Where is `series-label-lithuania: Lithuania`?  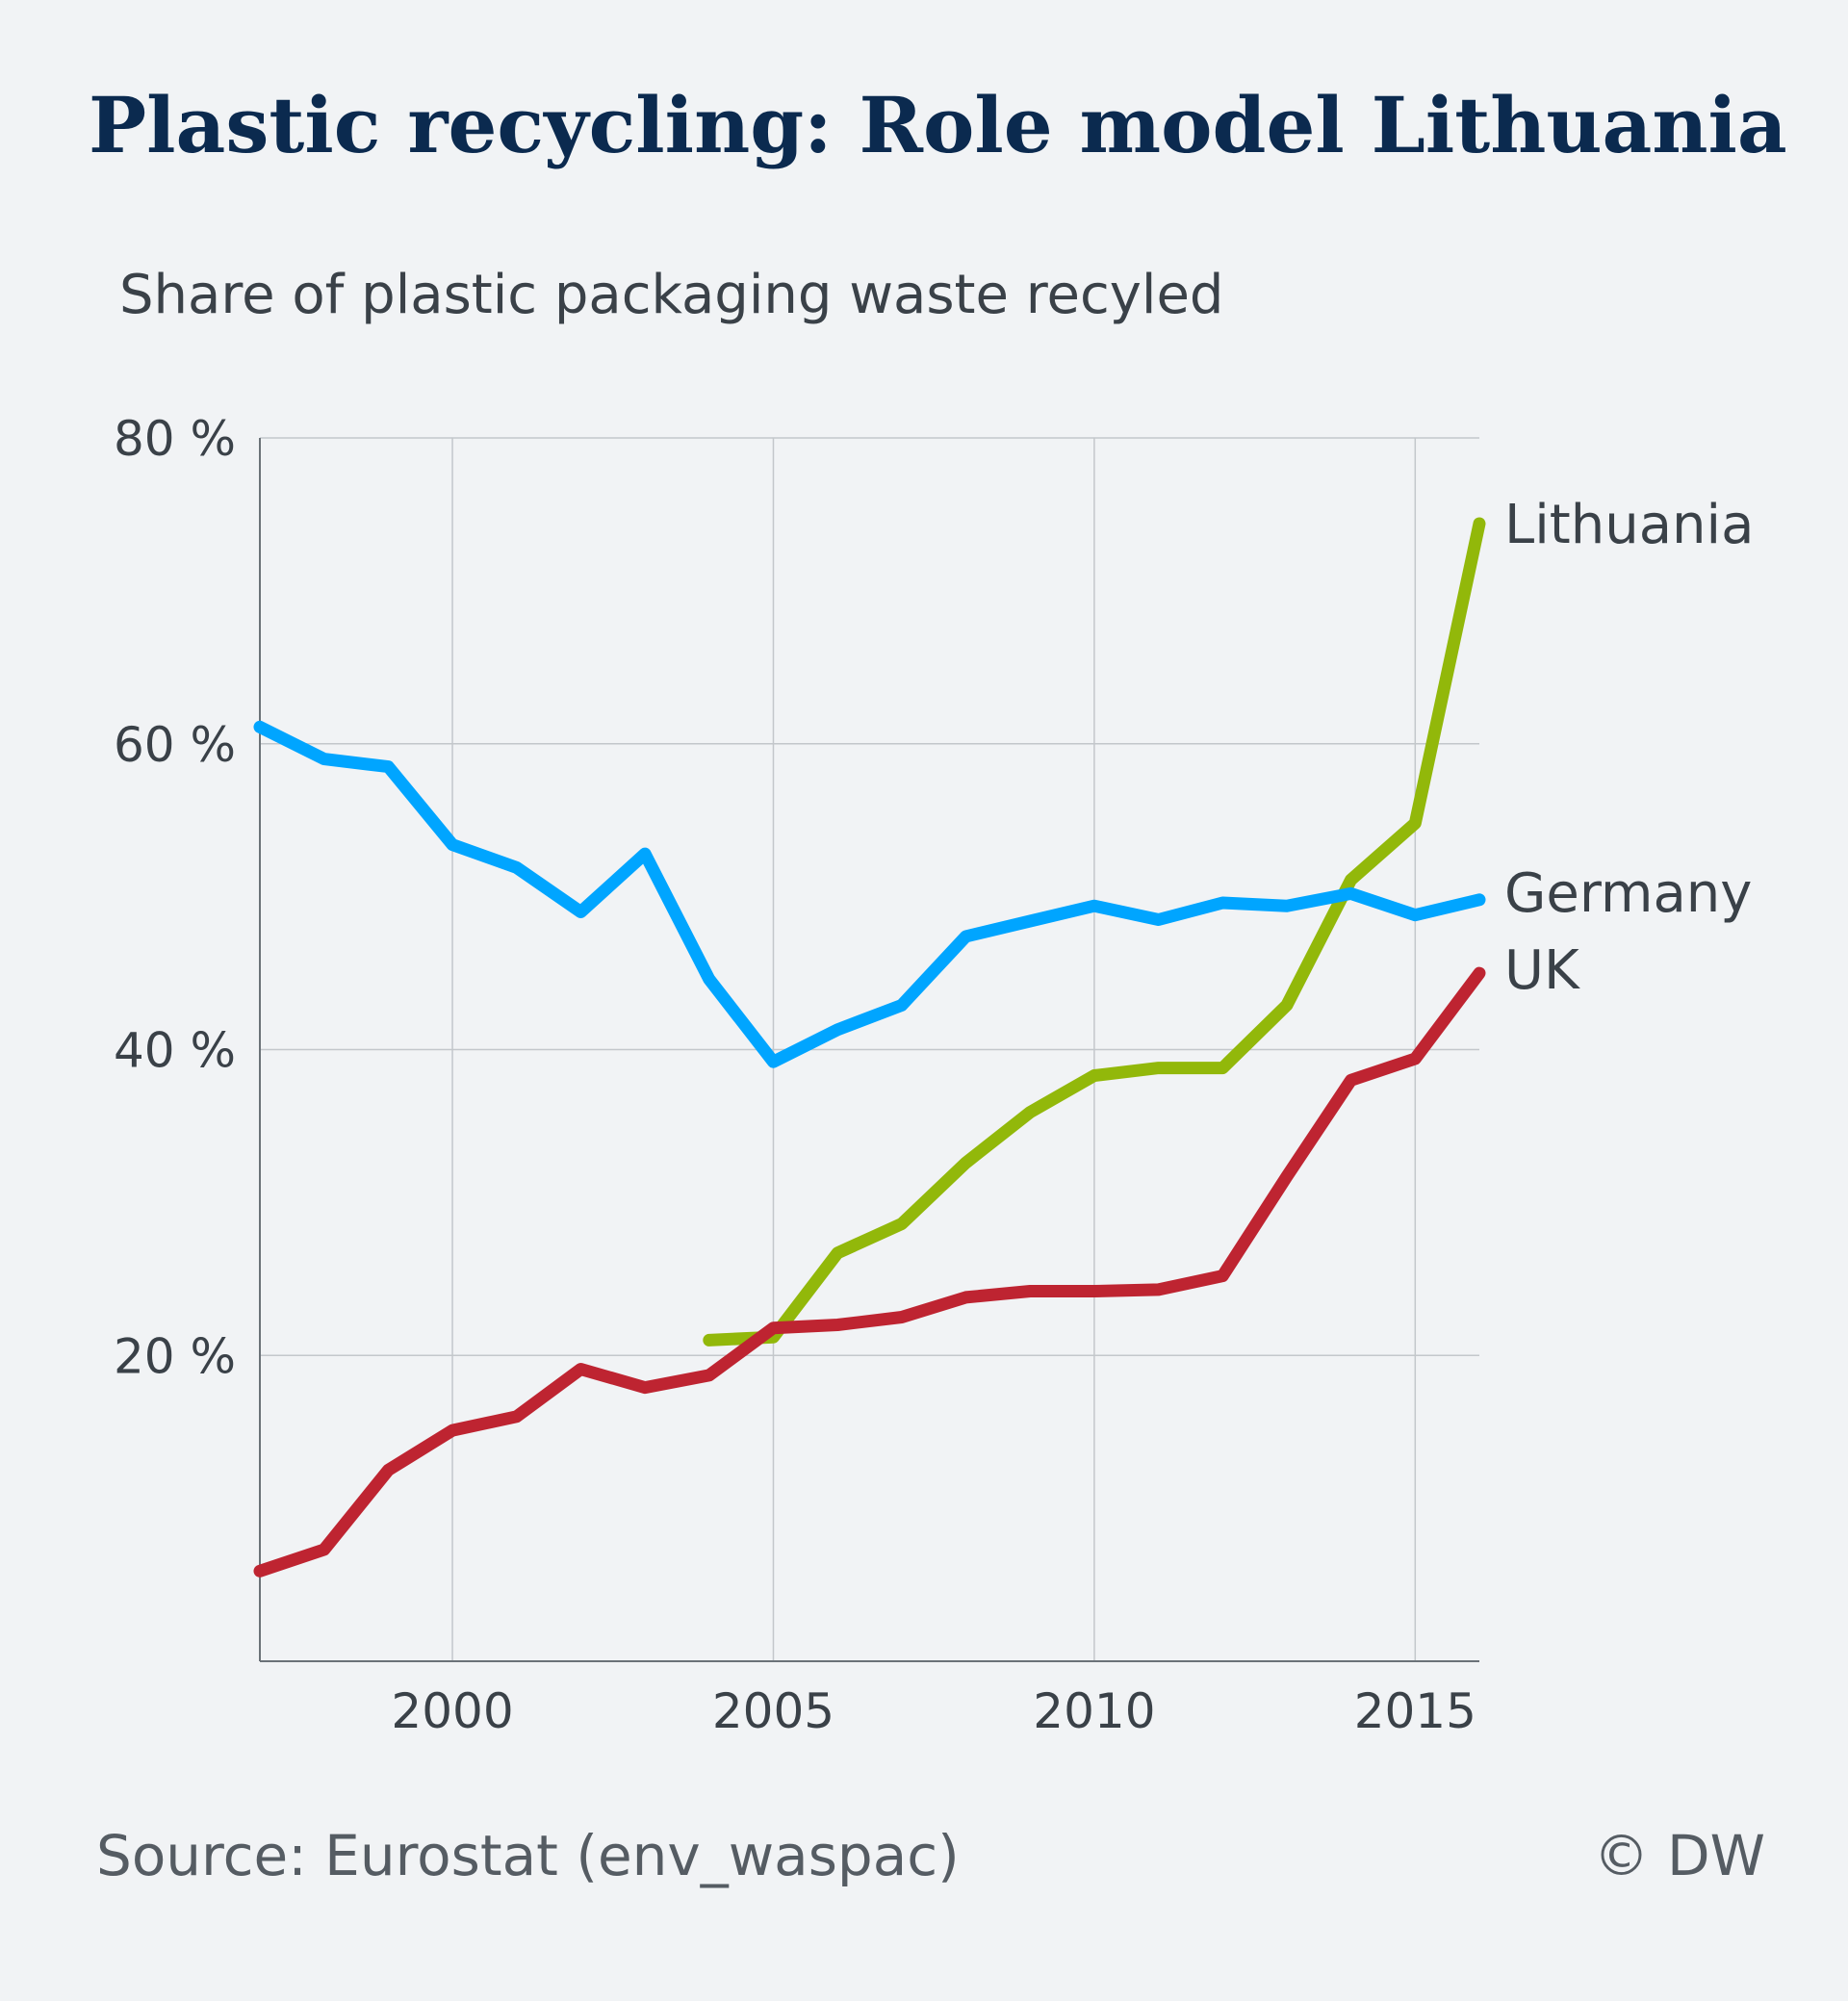
series-label-lithuania: Lithuania is located at coordinates (1629, 525).